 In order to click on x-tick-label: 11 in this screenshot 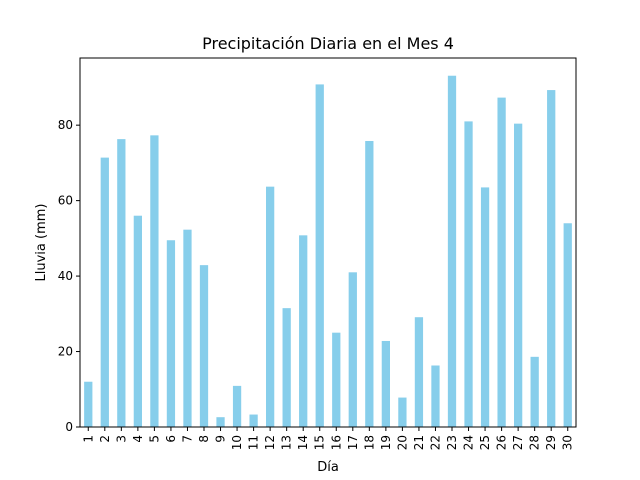, I will do `click(254, 442)`.